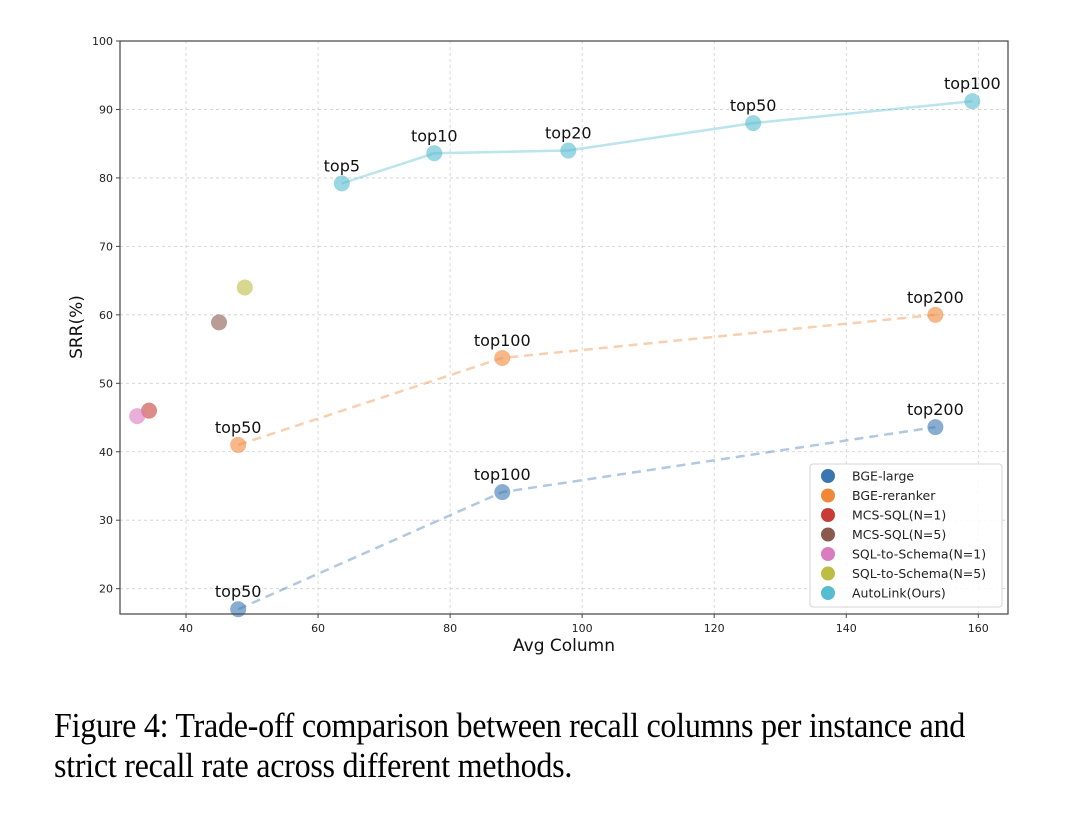 Image resolution: width=1080 pixels, height=835 pixels. Describe the element at coordinates (978, 628) in the screenshot. I see `x-tick-label: 160` at that location.